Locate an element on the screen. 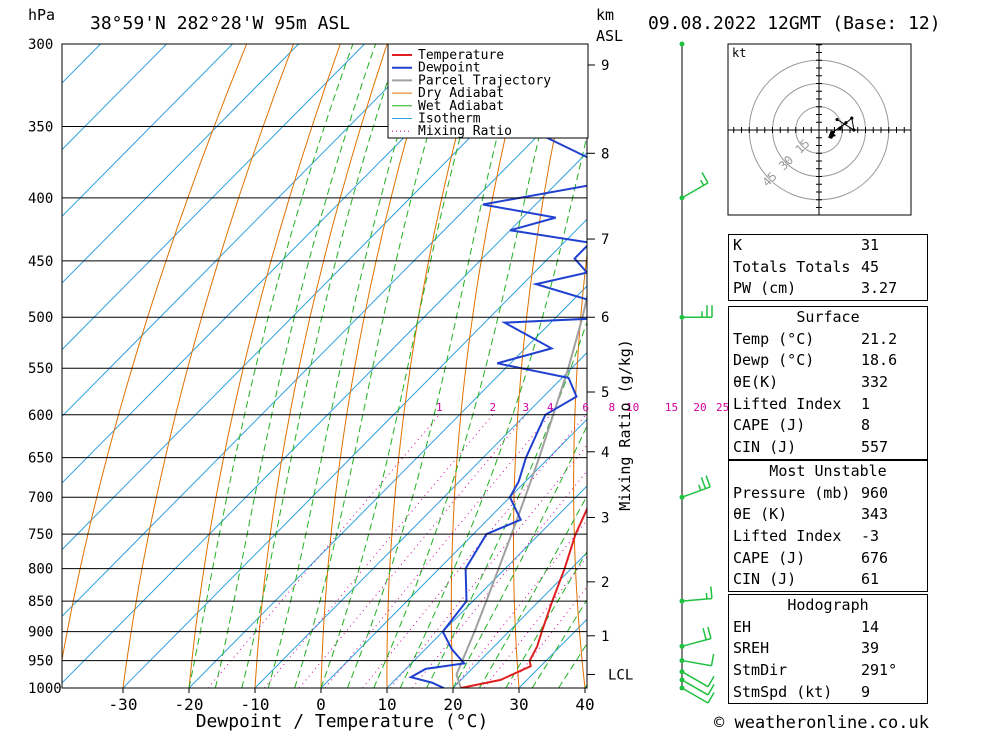 This screenshot has height=737, width=1000. mixing-ratio-label: 1 is located at coordinates (439, 407).